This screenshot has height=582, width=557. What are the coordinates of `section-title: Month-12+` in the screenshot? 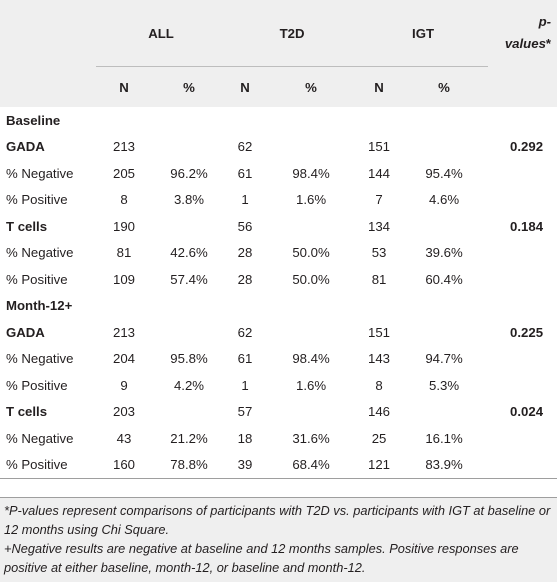 It's located at (39, 306).